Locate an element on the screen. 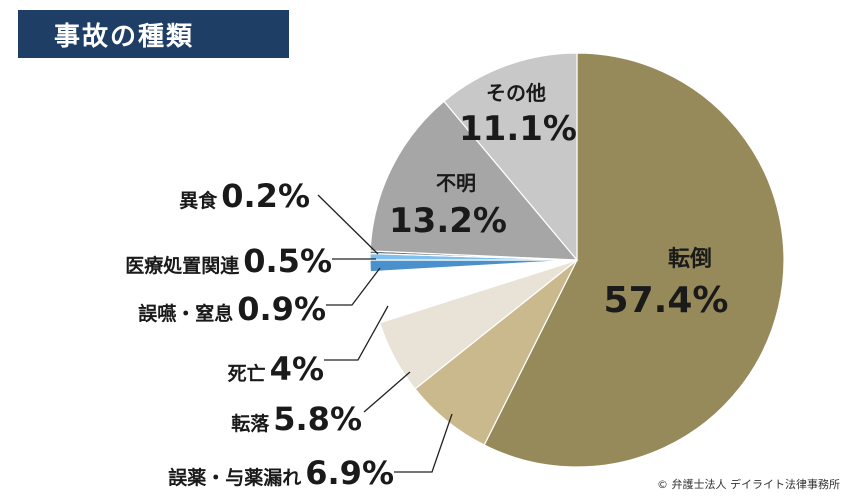  slice-label: 死亡 4% is located at coordinates (276, 369).